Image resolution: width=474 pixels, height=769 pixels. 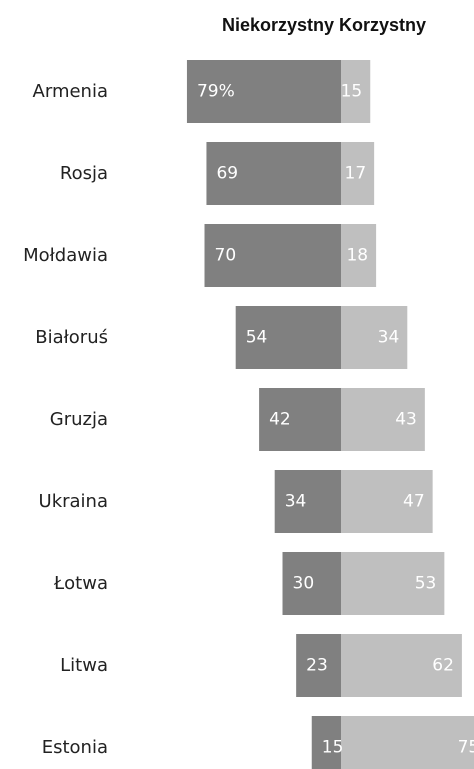 What do you see at coordinates (227, 174) in the screenshot?
I see `value-label-unfavorable: 69` at bounding box center [227, 174].